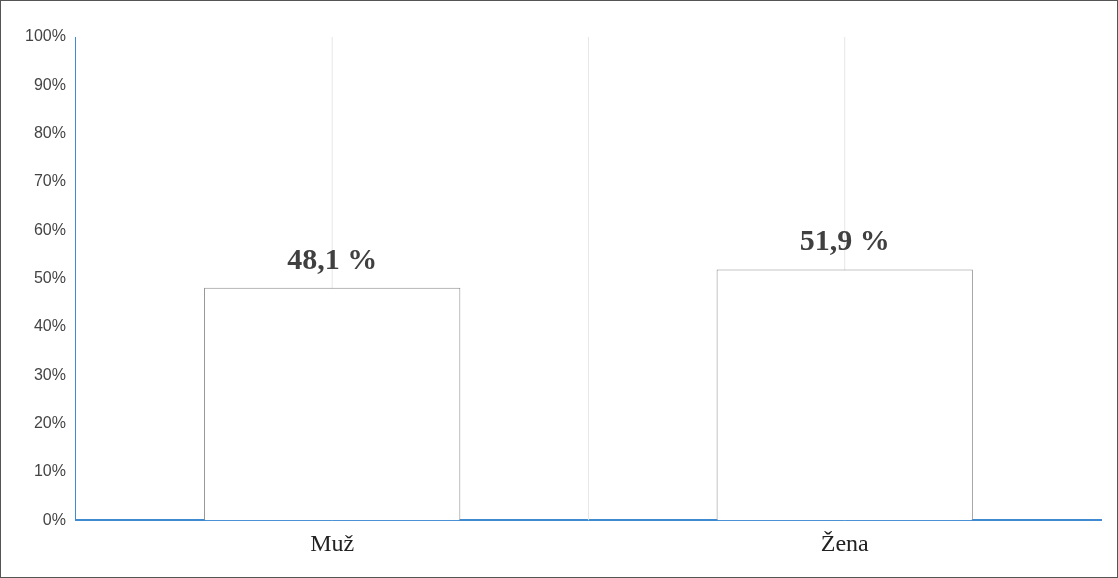 The height and width of the screenshot is (578, 1118). Describe the element at coordinates (54, 519) in the screenshot. I see `y-tick-label: 0%` at that location.